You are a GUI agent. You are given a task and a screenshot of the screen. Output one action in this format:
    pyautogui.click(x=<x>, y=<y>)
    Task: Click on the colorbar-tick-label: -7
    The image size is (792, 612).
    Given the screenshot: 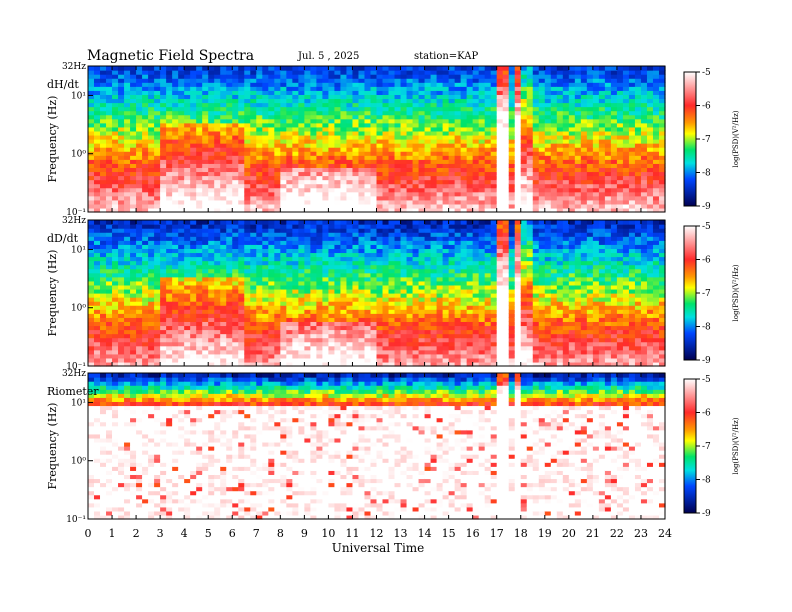 What is the action you would take?
    pyautogui.click(x=706, y=140)
    